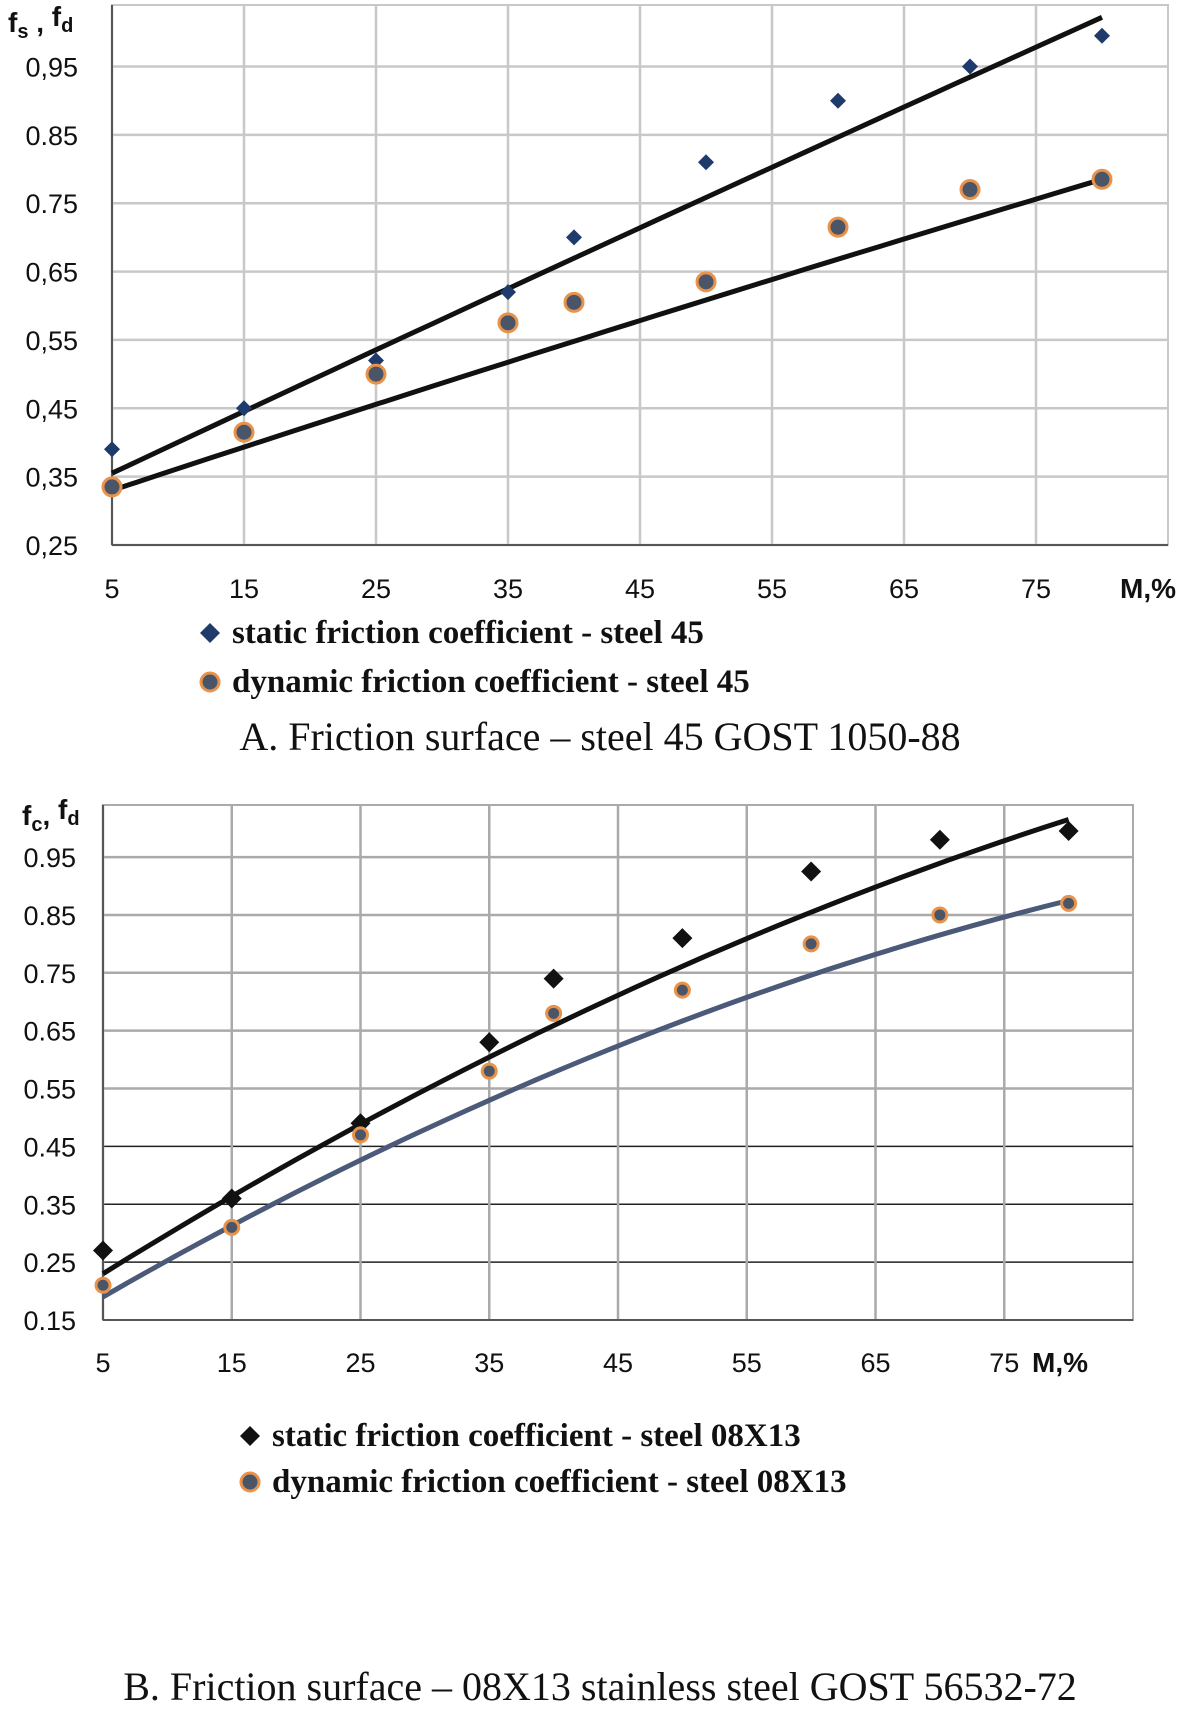  Describe the element at coordinates (51, 68) in the screenshot. I see `y-tick-label: 0,95` at that location.